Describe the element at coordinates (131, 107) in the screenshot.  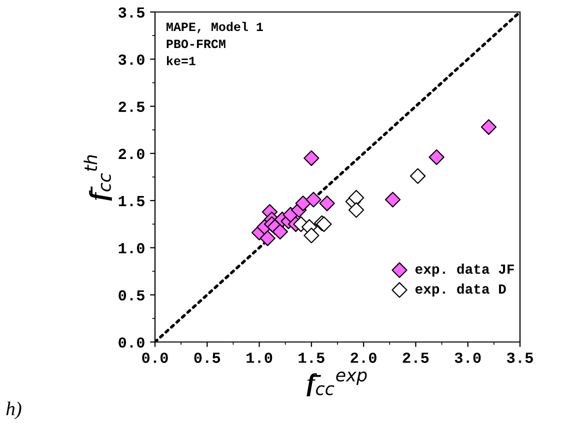
I see `y-tick-label: 2.5` at that location.